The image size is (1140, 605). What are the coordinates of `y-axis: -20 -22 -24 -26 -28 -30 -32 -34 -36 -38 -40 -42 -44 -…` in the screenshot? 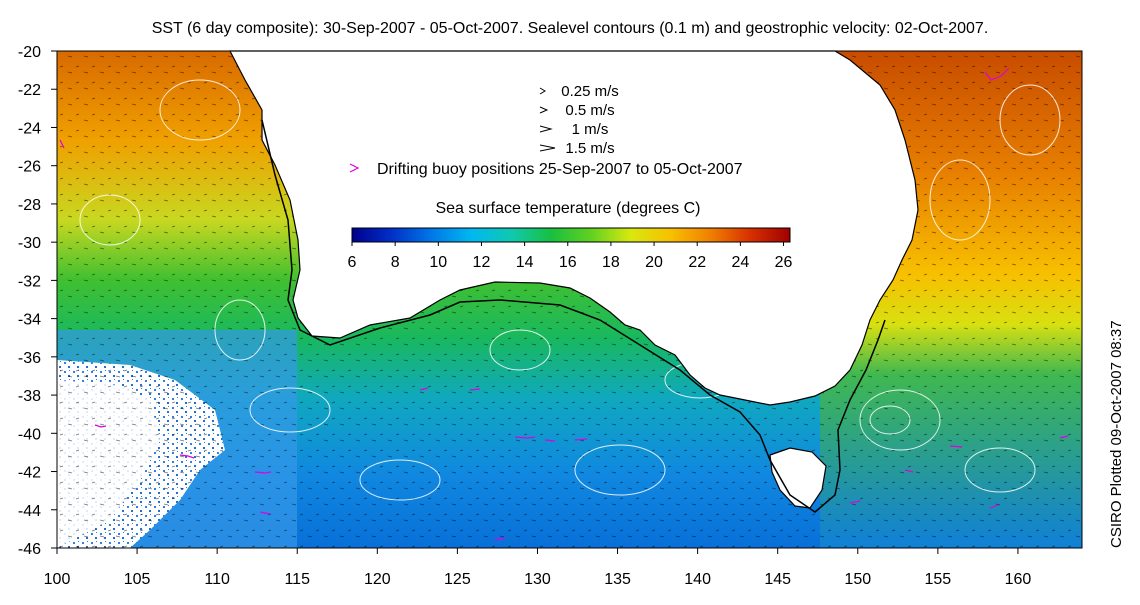 It's located at (37, 301).